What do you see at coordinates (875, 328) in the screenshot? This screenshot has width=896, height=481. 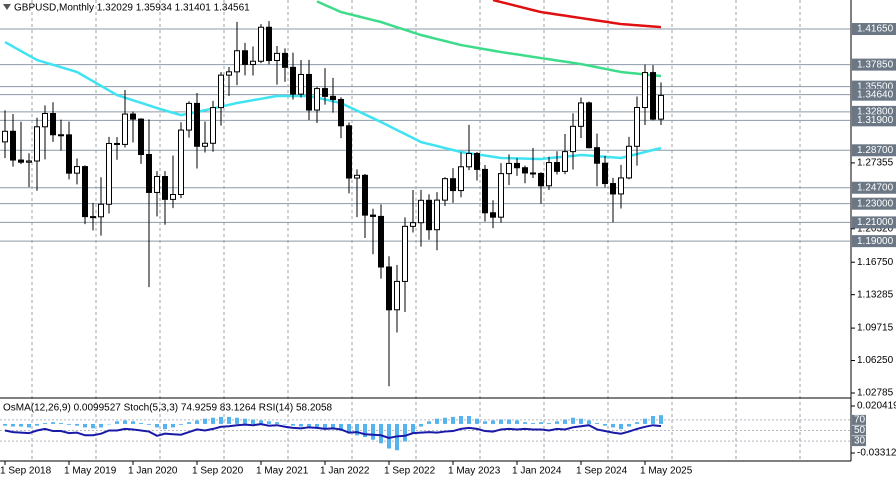 I see `y-tick-label: 1.09715` at bounding box center [875, 328].